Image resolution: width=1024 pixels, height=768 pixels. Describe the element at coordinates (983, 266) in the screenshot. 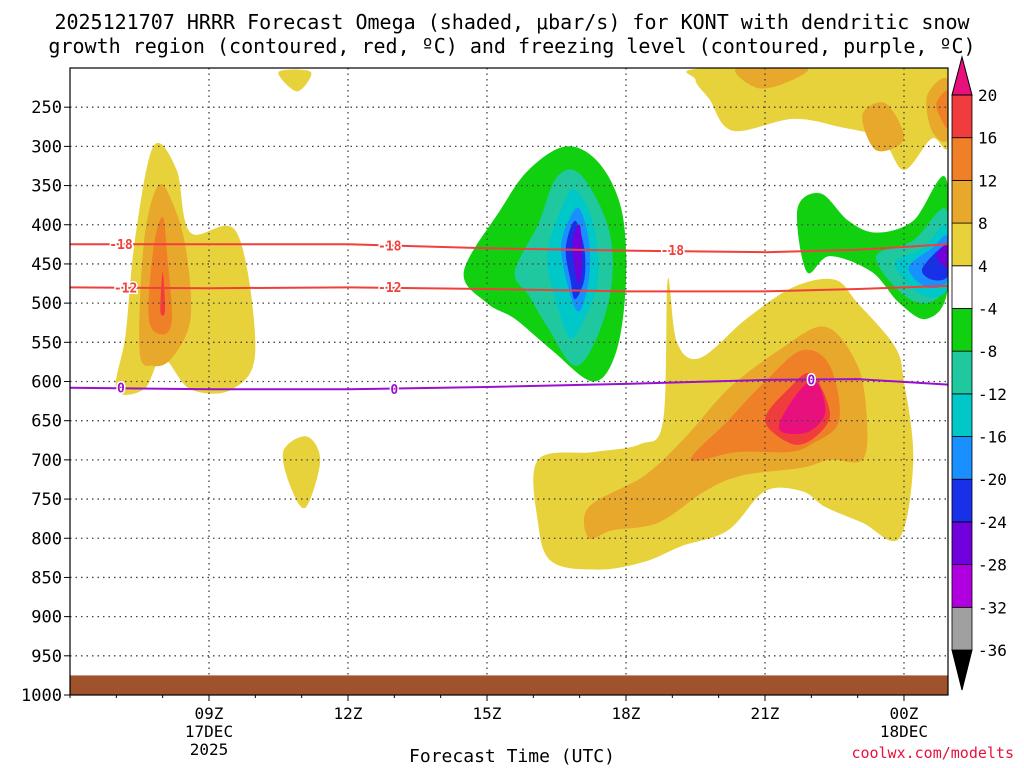

I see `colorbar-label: 4` at that location.